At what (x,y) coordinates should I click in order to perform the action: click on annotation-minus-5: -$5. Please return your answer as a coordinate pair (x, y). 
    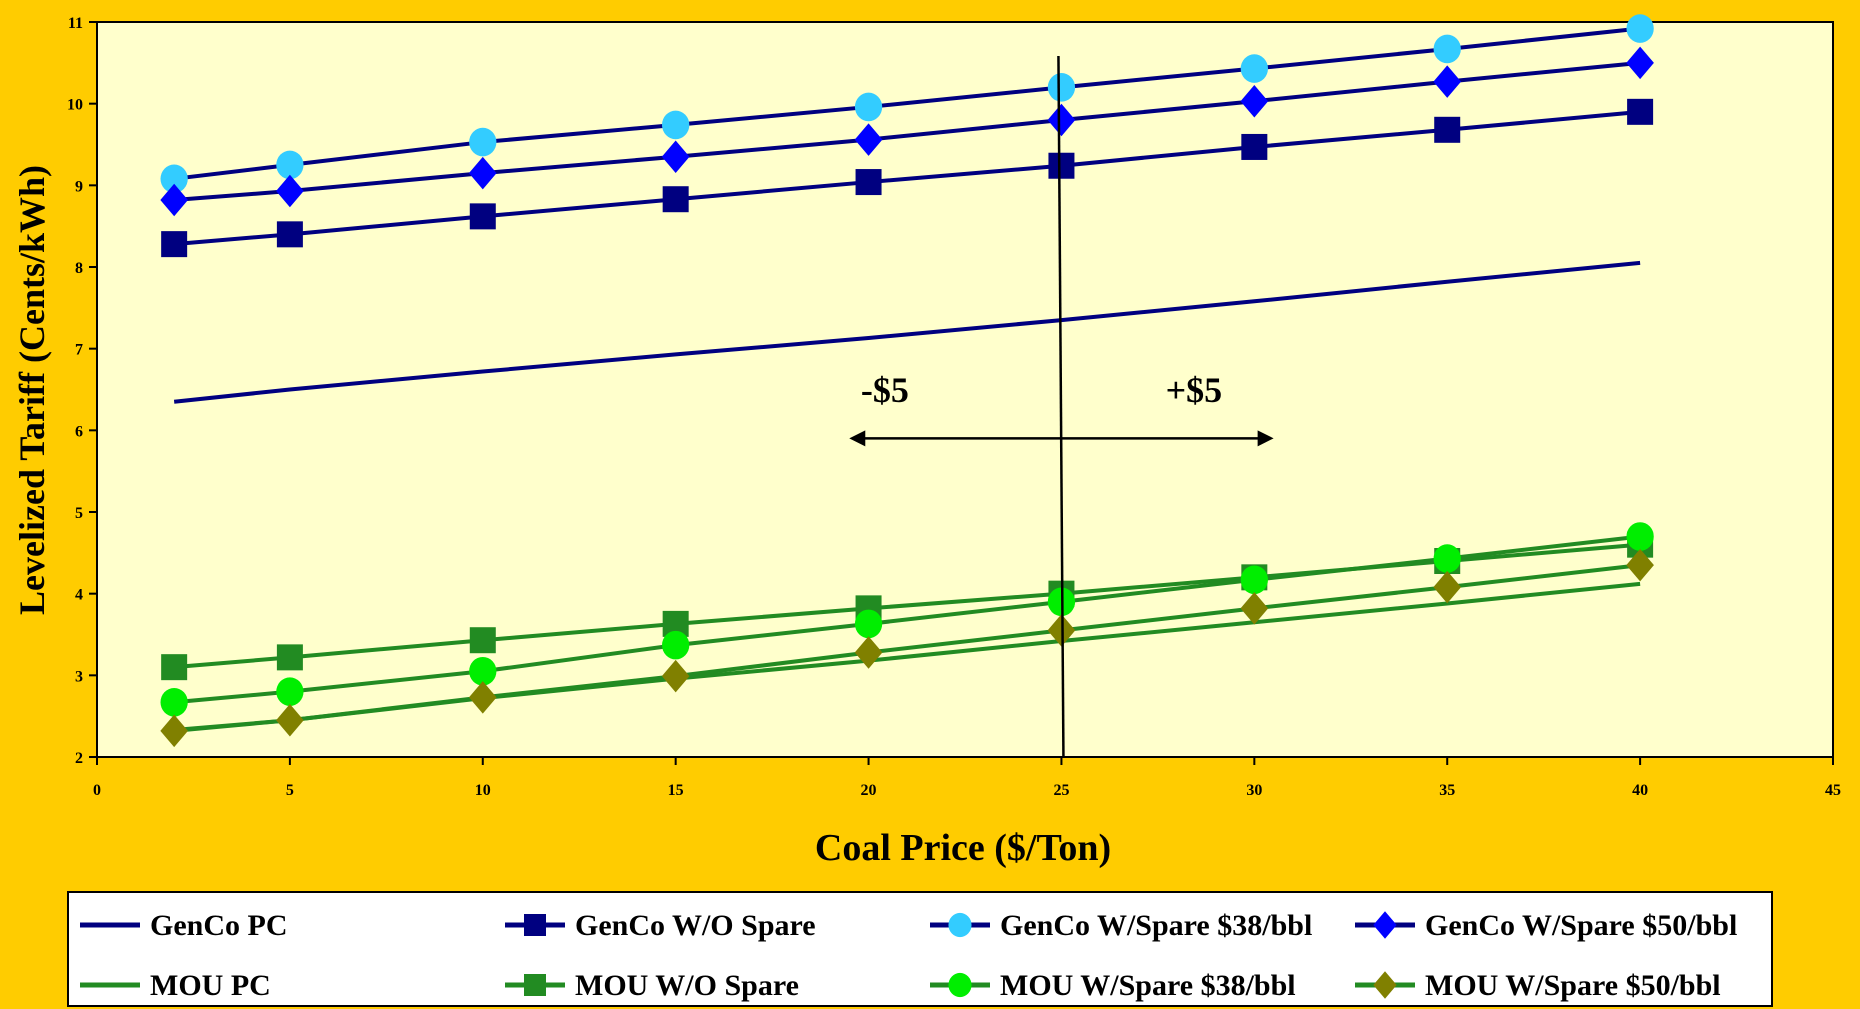
    Looking at the image, I should click on (885, 390).